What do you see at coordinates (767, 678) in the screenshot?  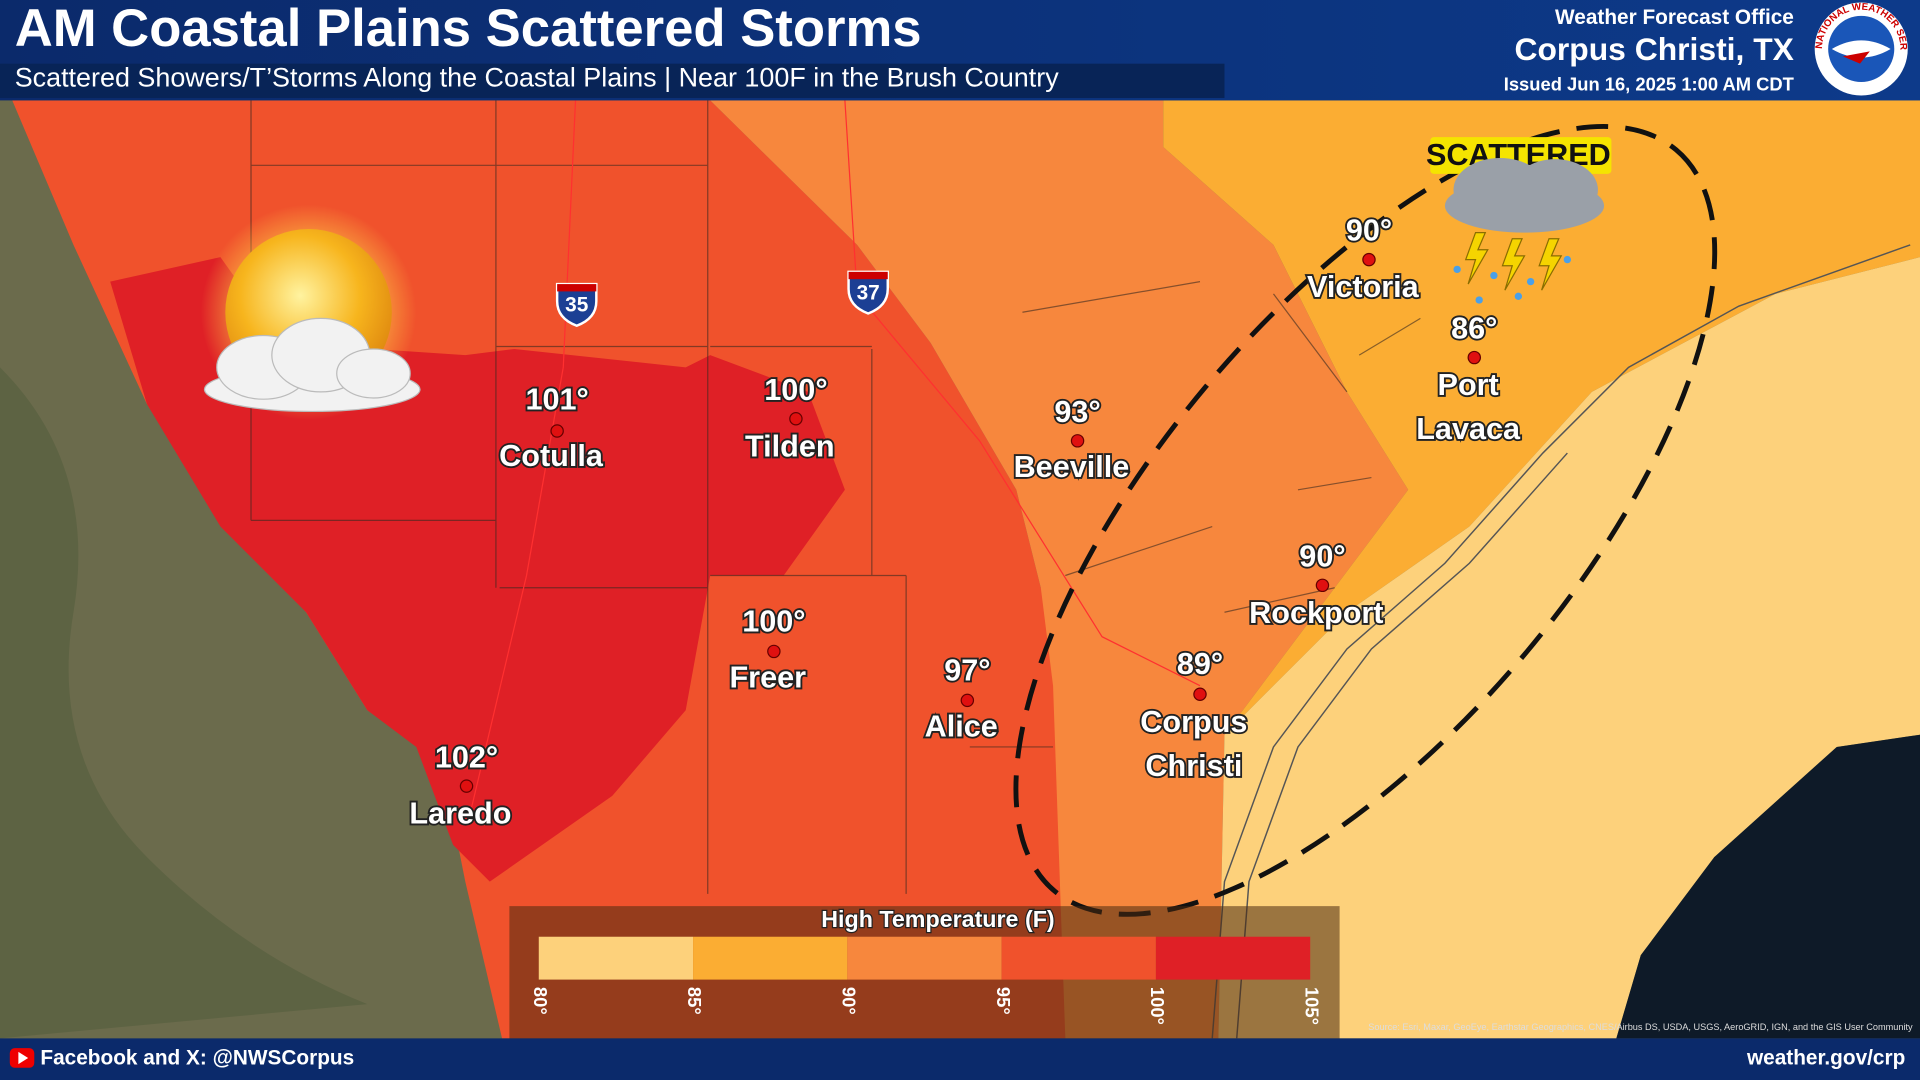 I see `city-name: Freer` at bounding box center [767, 678].